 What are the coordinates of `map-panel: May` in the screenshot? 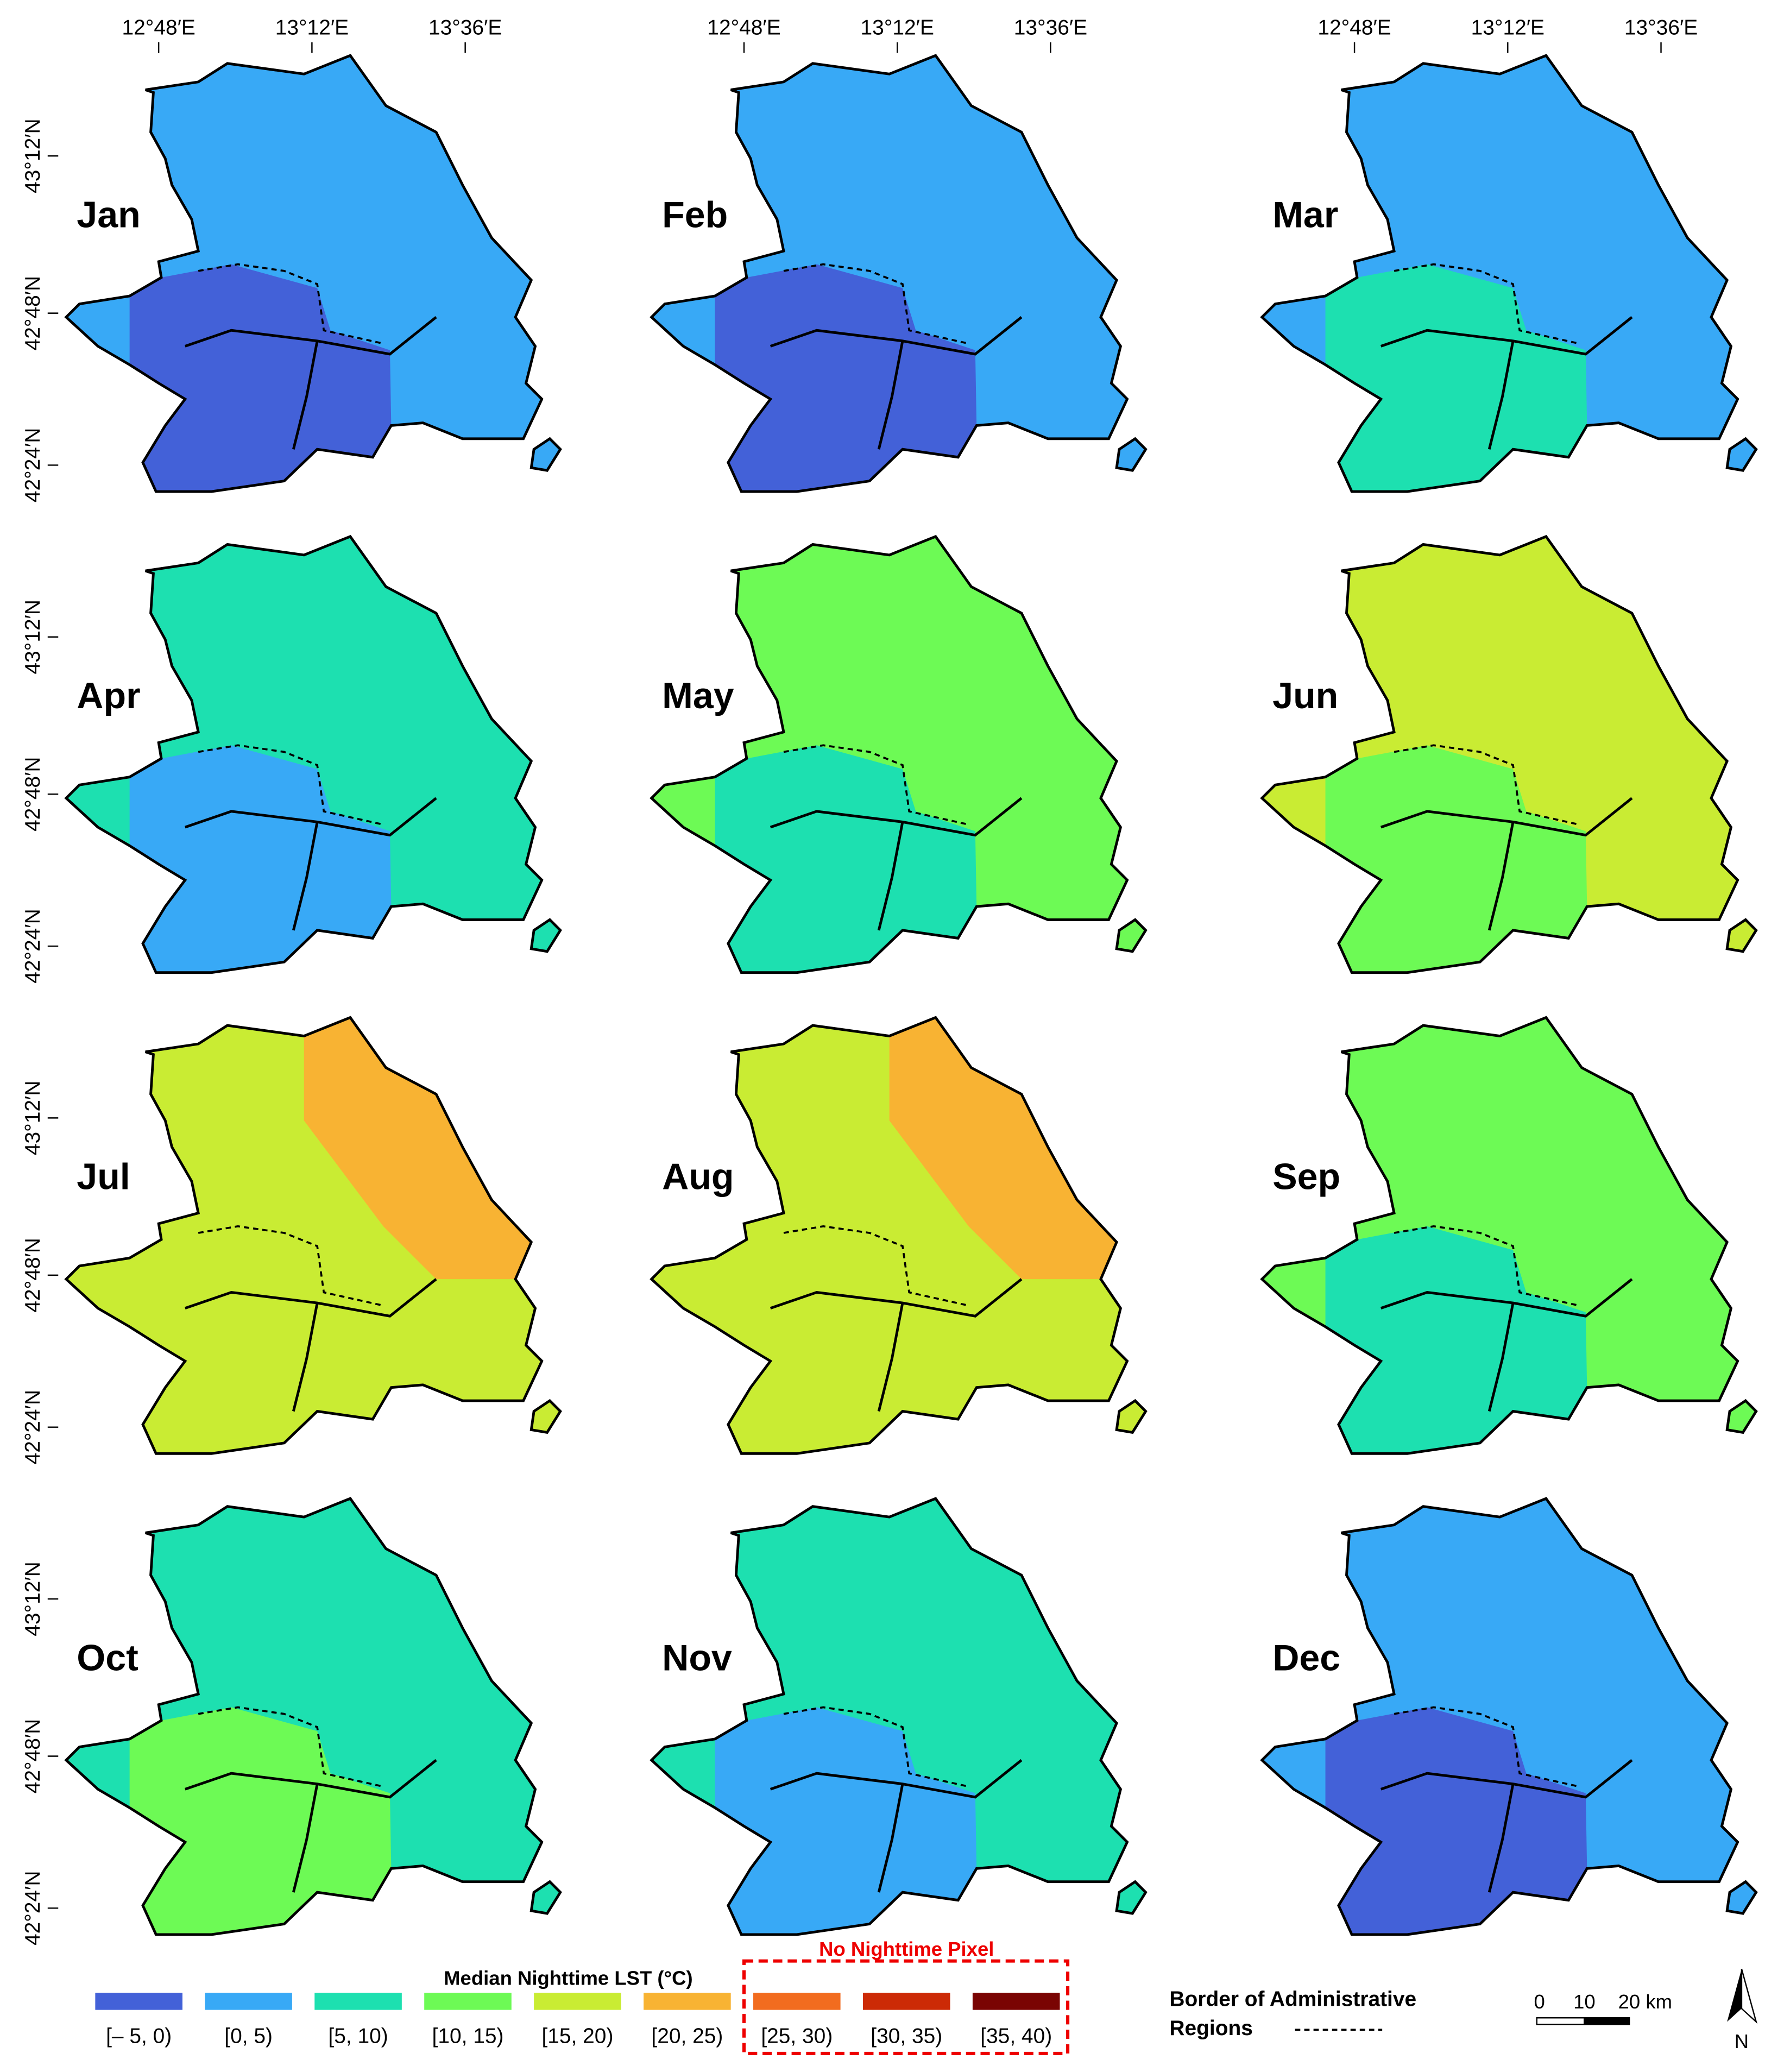 It's located at (899, 754).